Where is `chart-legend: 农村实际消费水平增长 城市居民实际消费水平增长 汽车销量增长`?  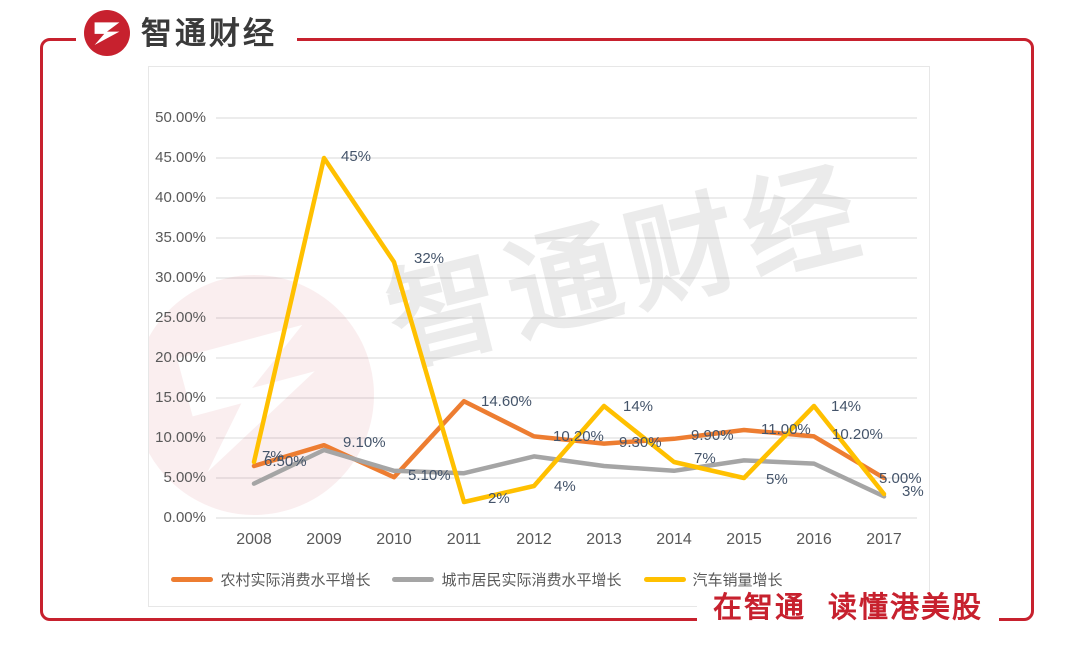
chart-legend: 农村实际消费水平增长 城市居民实际消费水平增长 汽车销量增长 is located at coordinates (508, 579).